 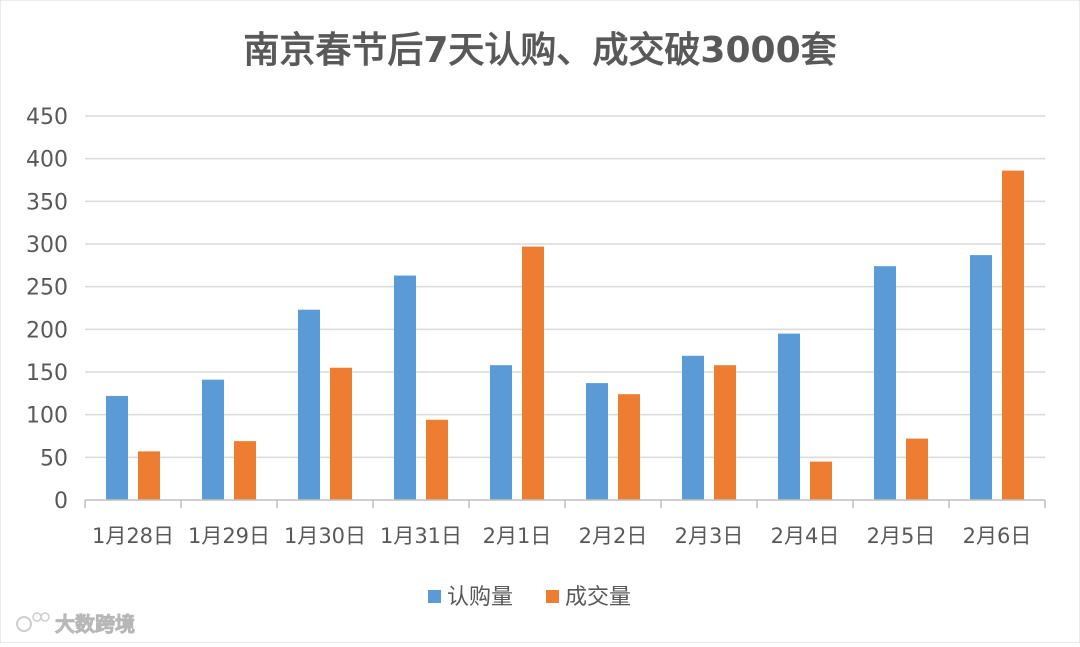 What do you see at coordinates (33, 622) in the screenshot?
I see `watermark-logo-icon` at bounding box center [33, 622].